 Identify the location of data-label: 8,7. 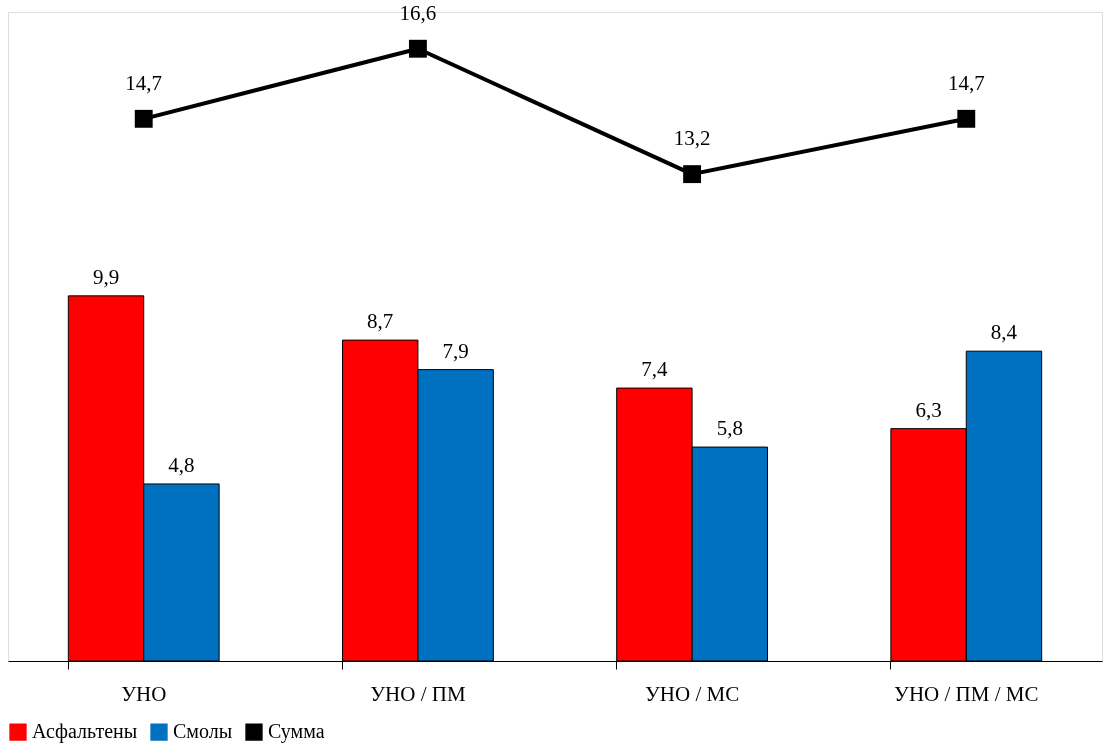
(380, 321).